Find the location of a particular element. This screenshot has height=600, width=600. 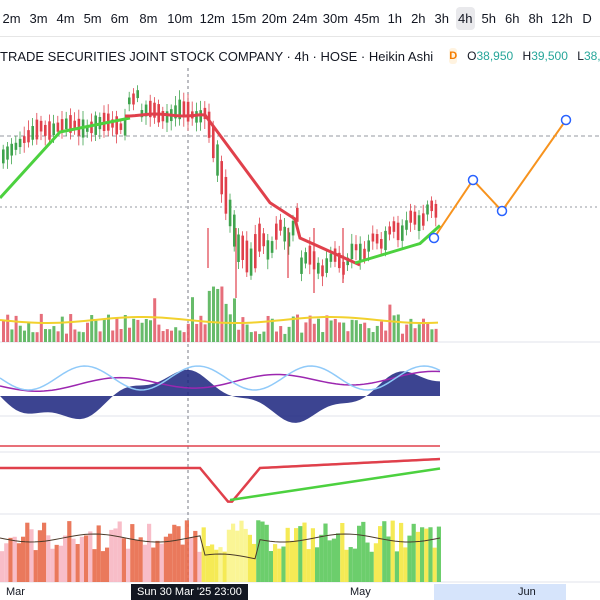

timeframe-2h: 2h is located at coordinates (418, 18).